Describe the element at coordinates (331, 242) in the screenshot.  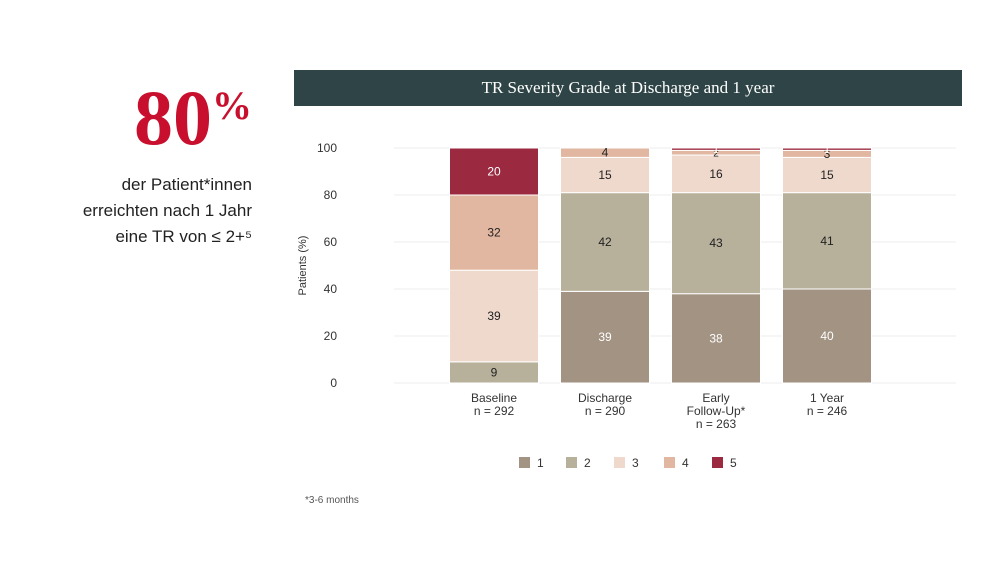
I see `y-tick-label-60: 60` at that location.